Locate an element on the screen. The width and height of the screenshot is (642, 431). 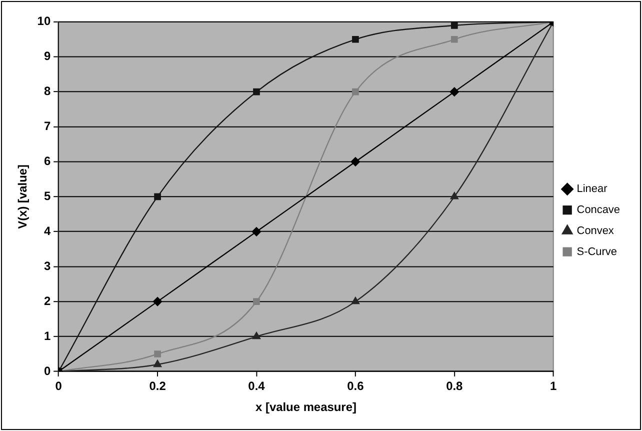
x-tick-label: 0.4 is located at coordinates (257, 385).